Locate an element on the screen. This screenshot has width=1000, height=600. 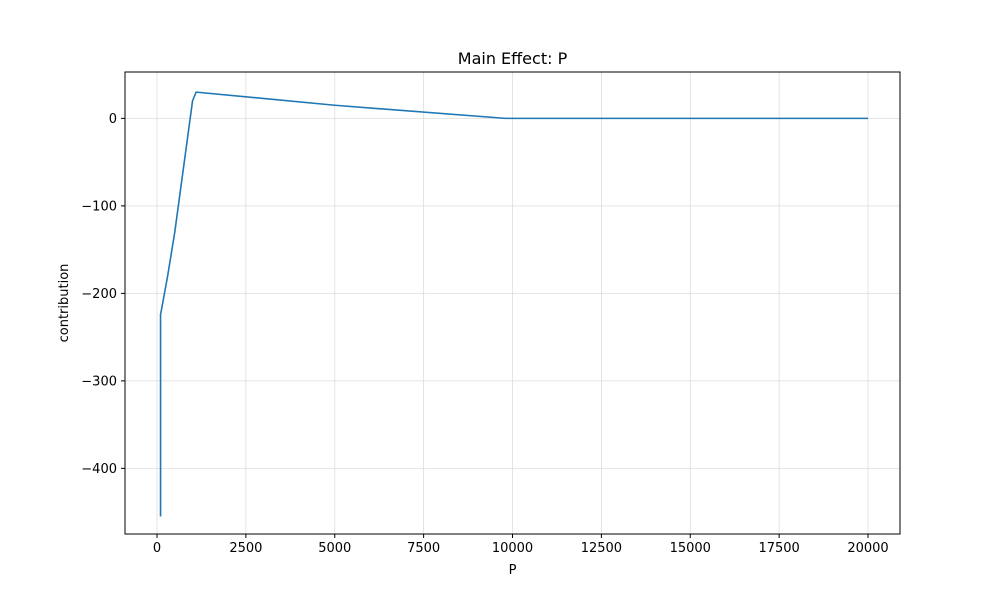
x-tick-label: 0 is located at coordinates (157, 548).